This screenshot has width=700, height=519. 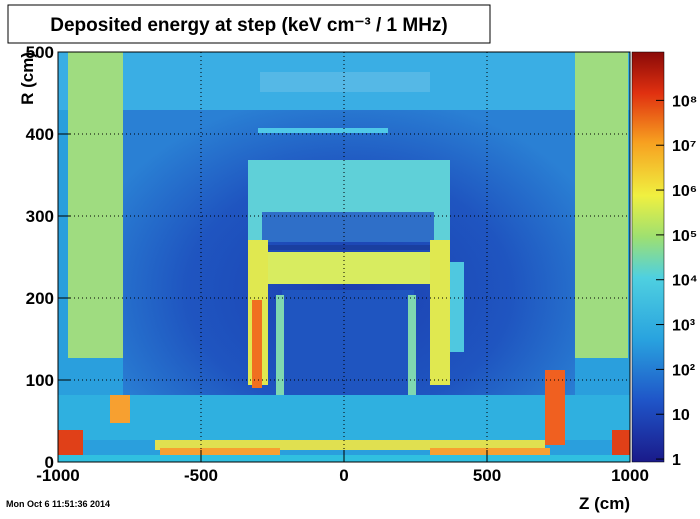 What do you see at coordinates (487, 475) in the screenshot?
I see `x-tick-label: 500` at bounding box center [487, 475].